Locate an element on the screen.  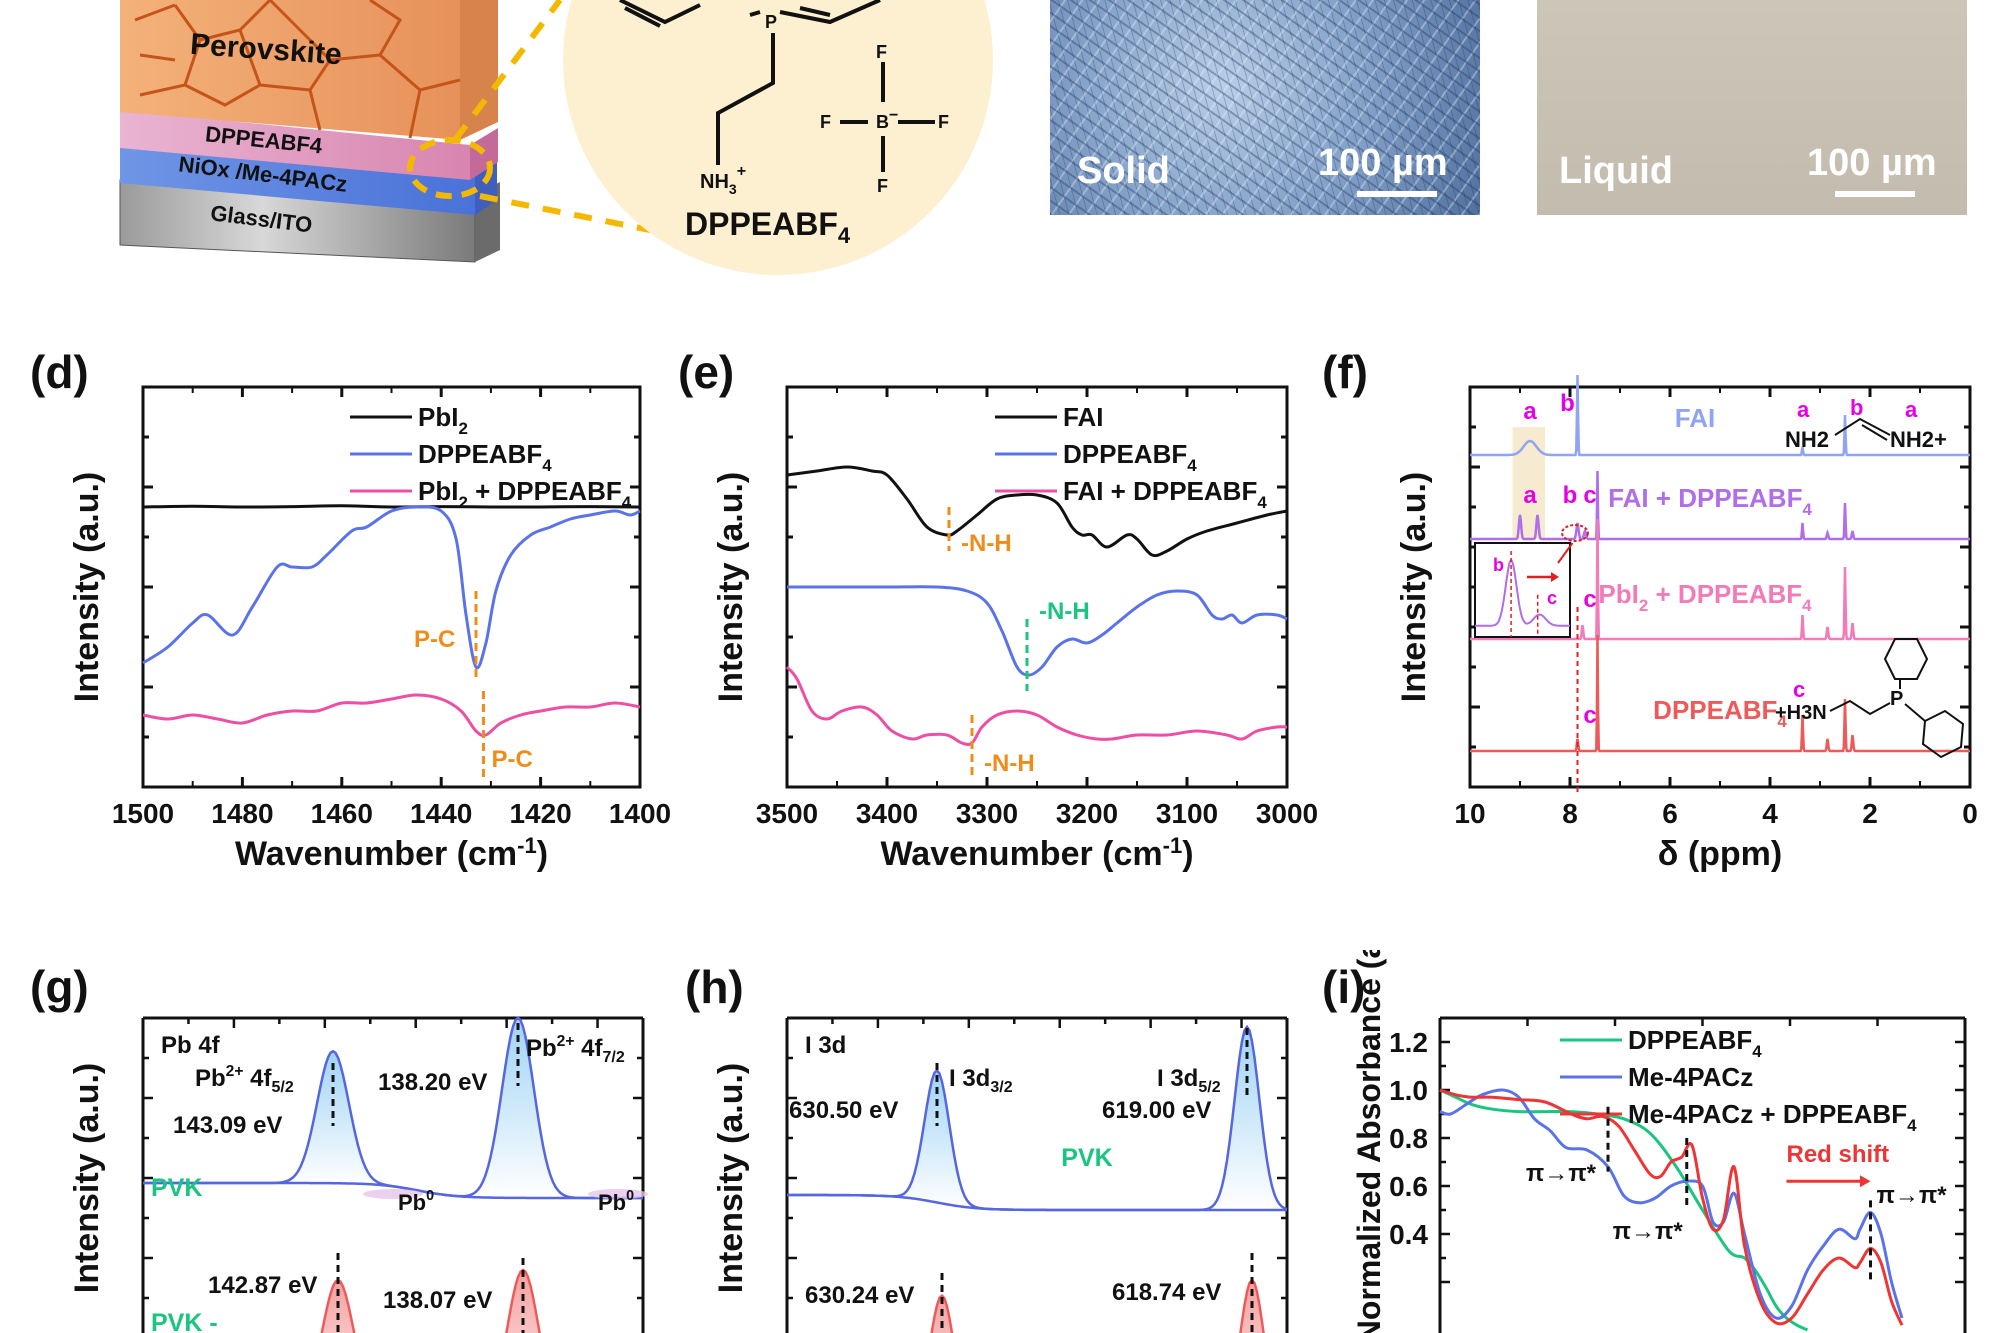
y-axis-label-e: Intensity (a.u.) is located at coordinates (731, 587).